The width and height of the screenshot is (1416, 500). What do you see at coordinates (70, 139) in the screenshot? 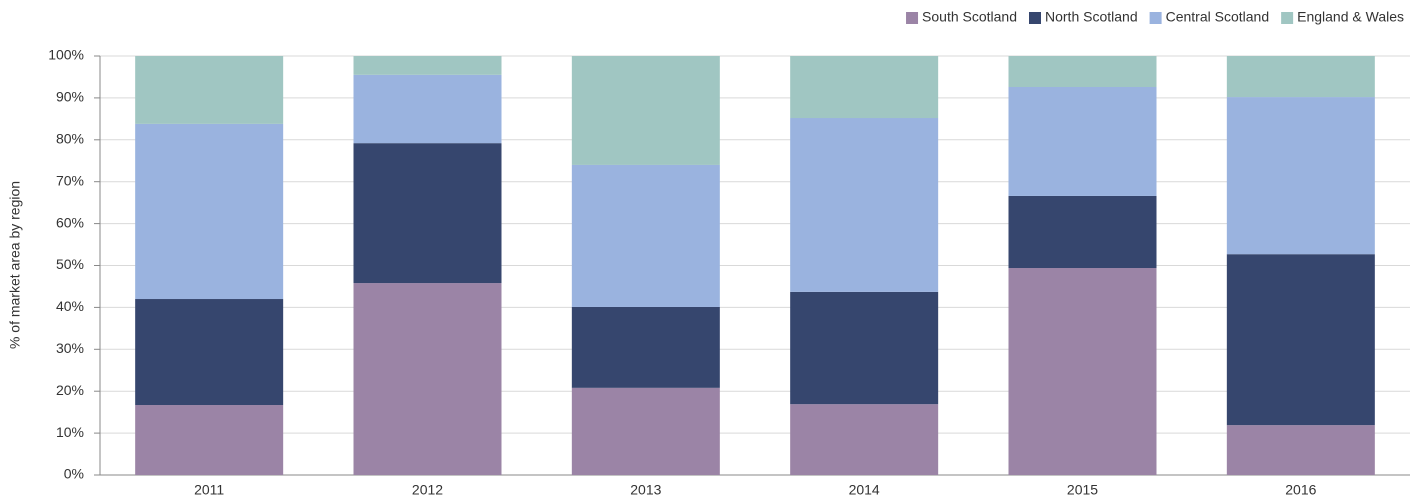
I see `y-tick-label: 80%` at bounding box center [70, 139].